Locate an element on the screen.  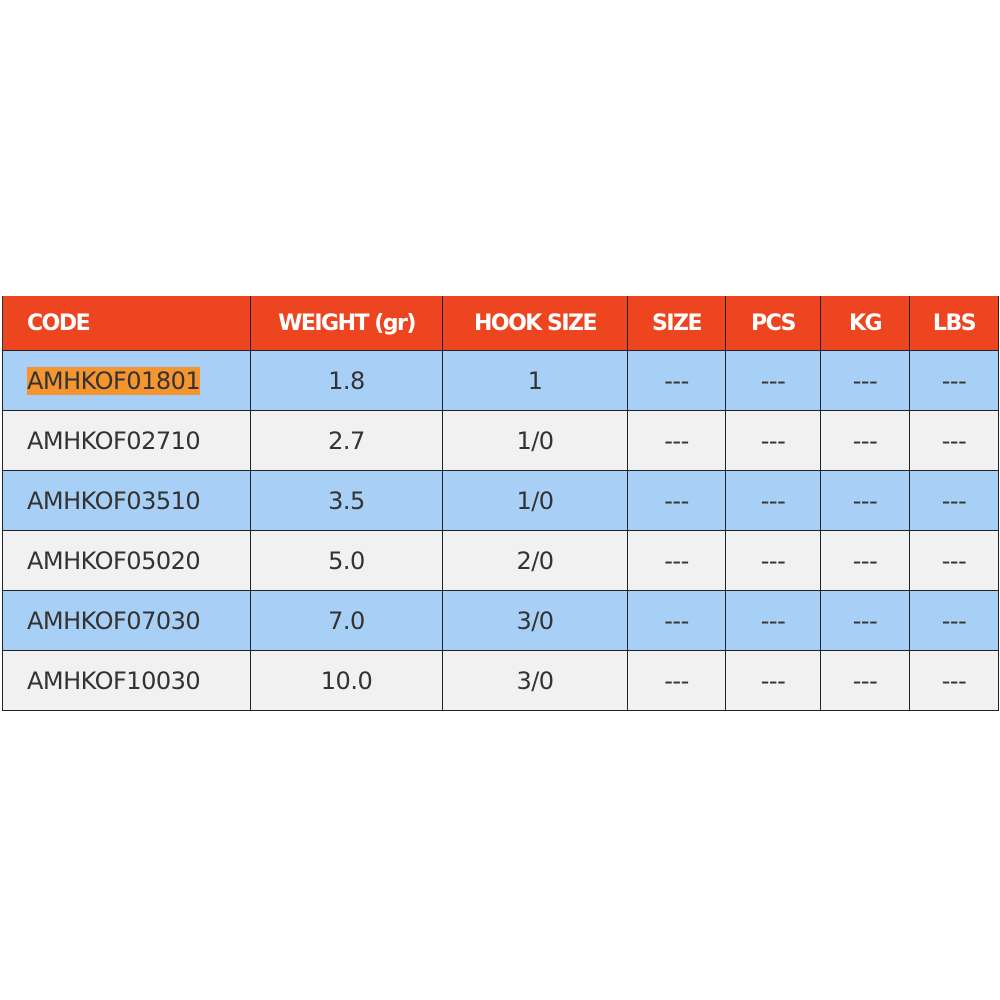
header-row: CODE WEIGHT (gr) HOOK SIZE SIZE PCS KG LBS is located at coordinates (500, 323).